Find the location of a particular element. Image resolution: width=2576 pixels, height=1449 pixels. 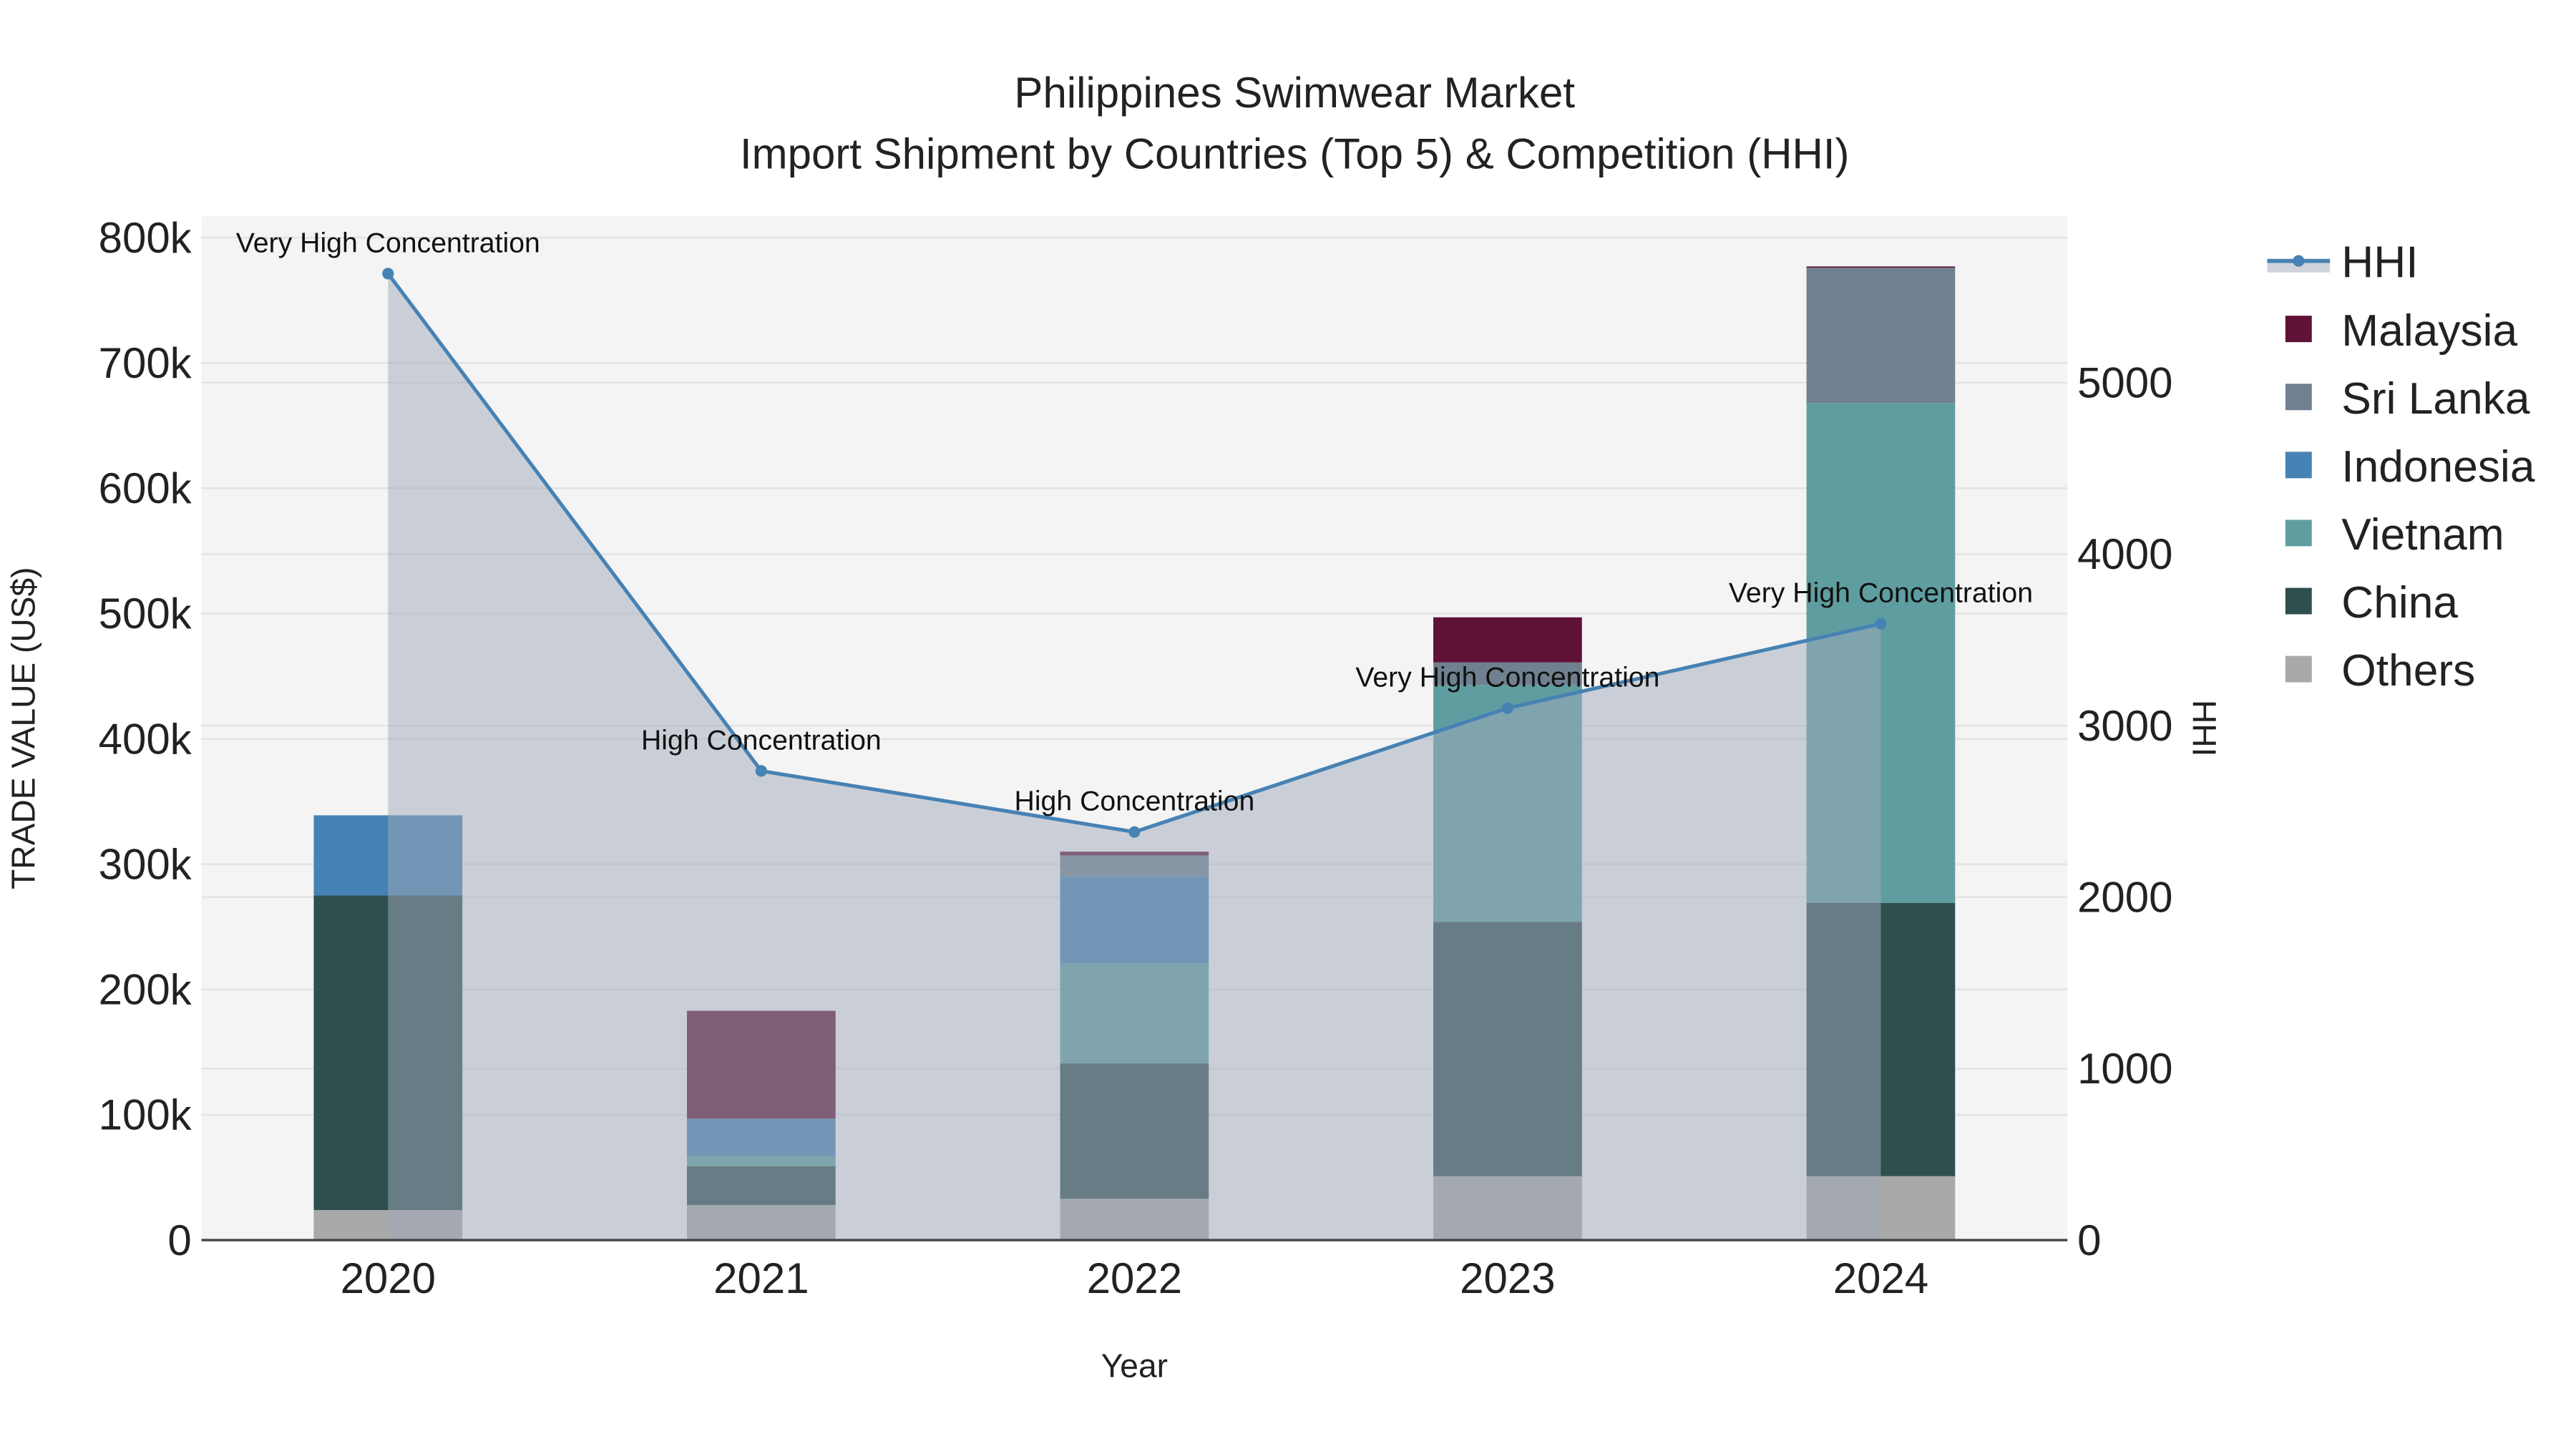

y2-tick-label: 1000 is located at coordinates (2124, 1069).